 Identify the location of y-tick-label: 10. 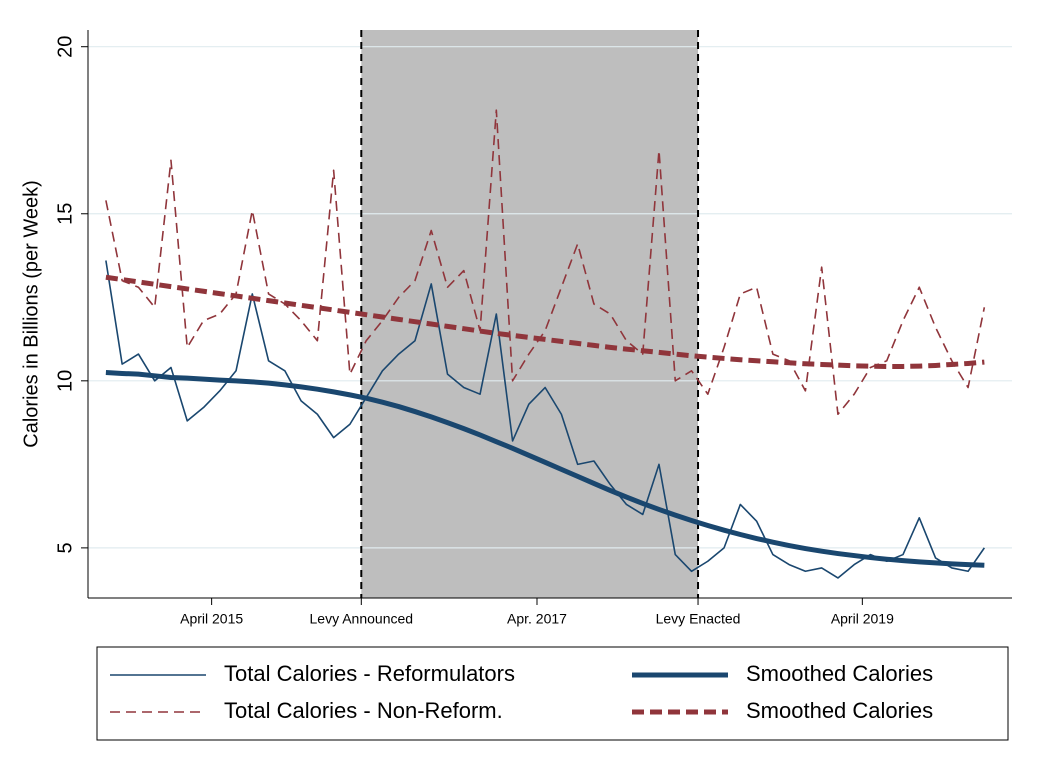
(65, 381).